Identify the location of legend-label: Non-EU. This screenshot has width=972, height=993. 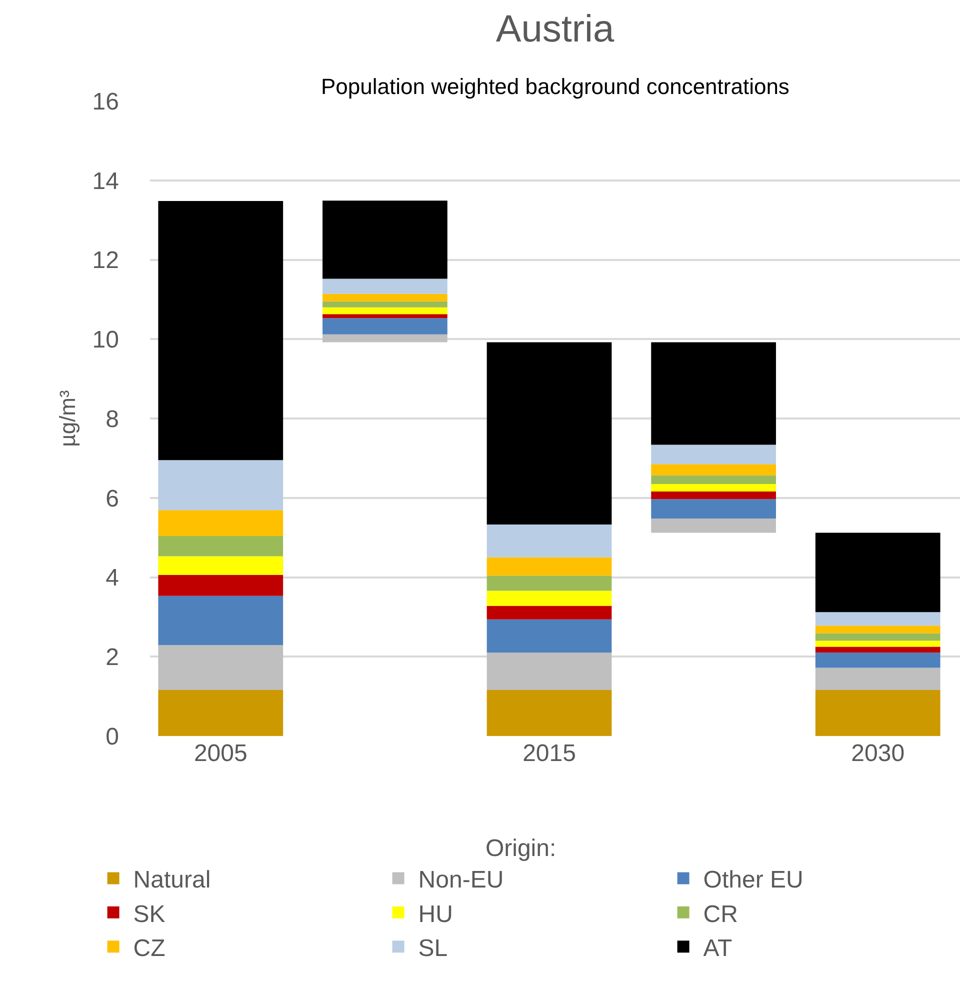
(461, 880).